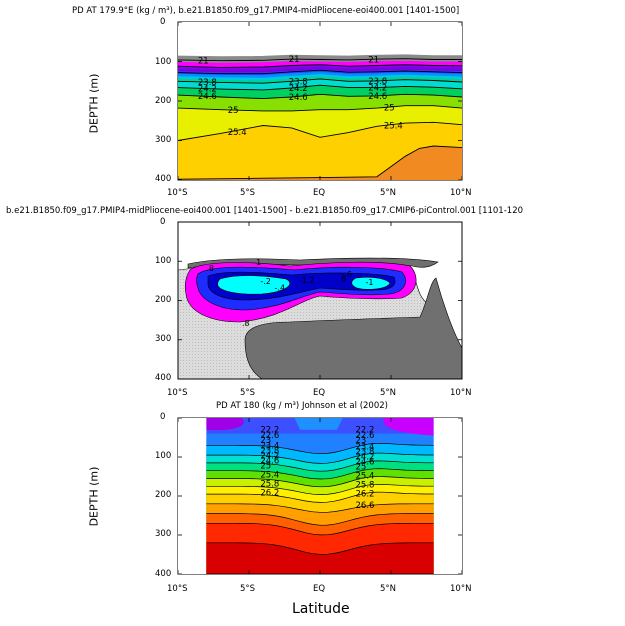 The height and width of the screenshot is (626, 625). Describe the element at coordinates (280, 288) in the screenshot. I see `panel2-contour-label: -.4` at that location.